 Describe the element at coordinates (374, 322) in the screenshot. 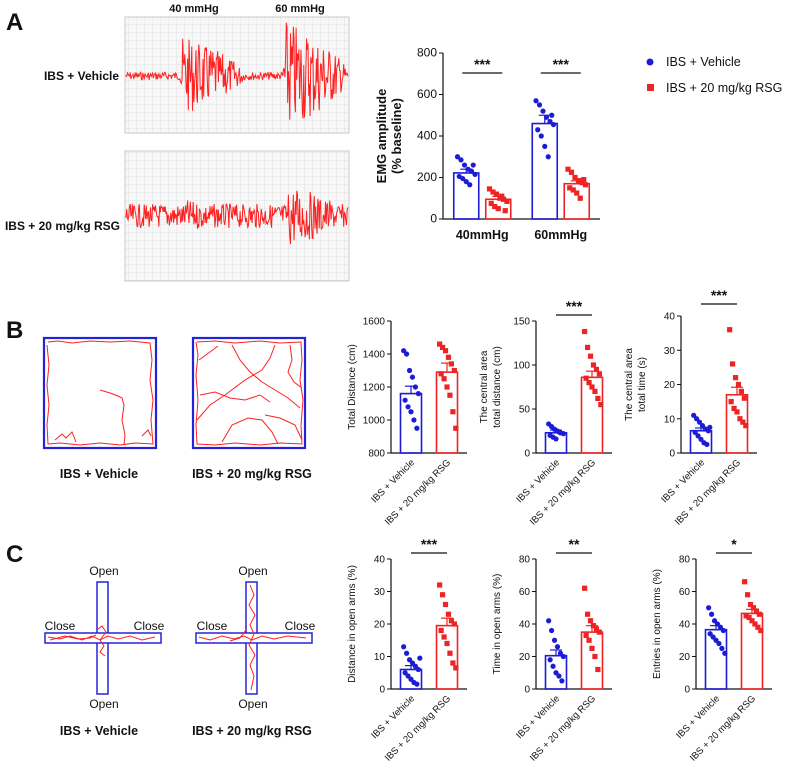

I see `y-tick-label: 1600` at that location.